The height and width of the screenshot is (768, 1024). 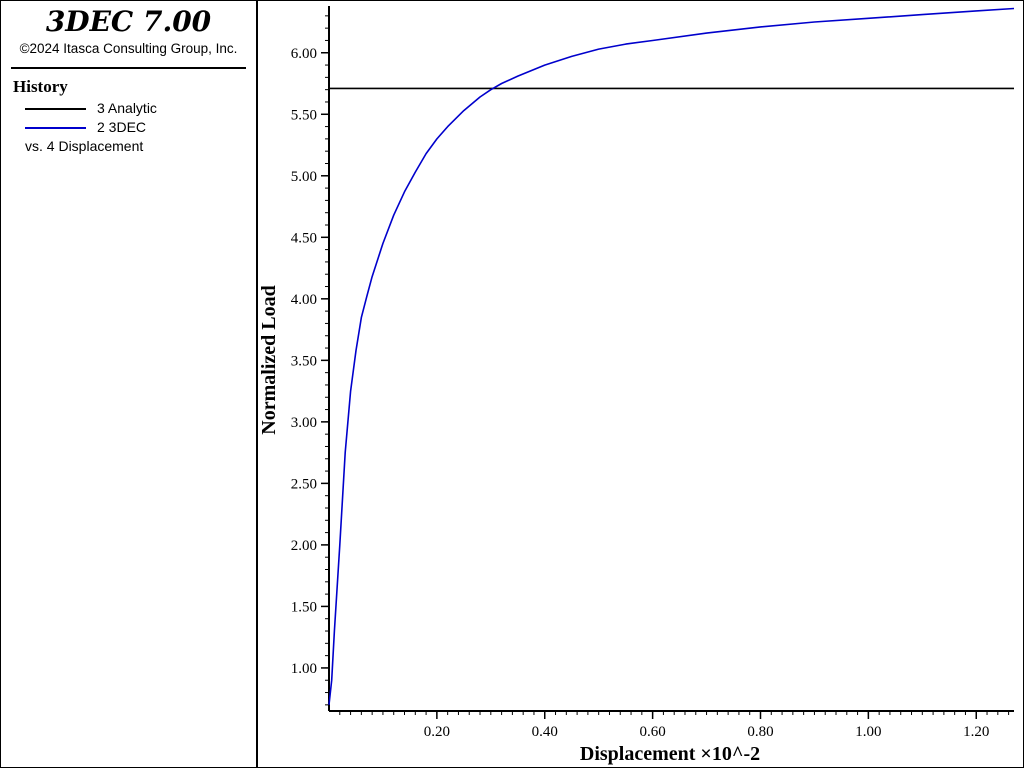 What do you see at coordinates (40, 86) in the screenshot?
I see `history-heading: History` at bounding box center [40, 86].